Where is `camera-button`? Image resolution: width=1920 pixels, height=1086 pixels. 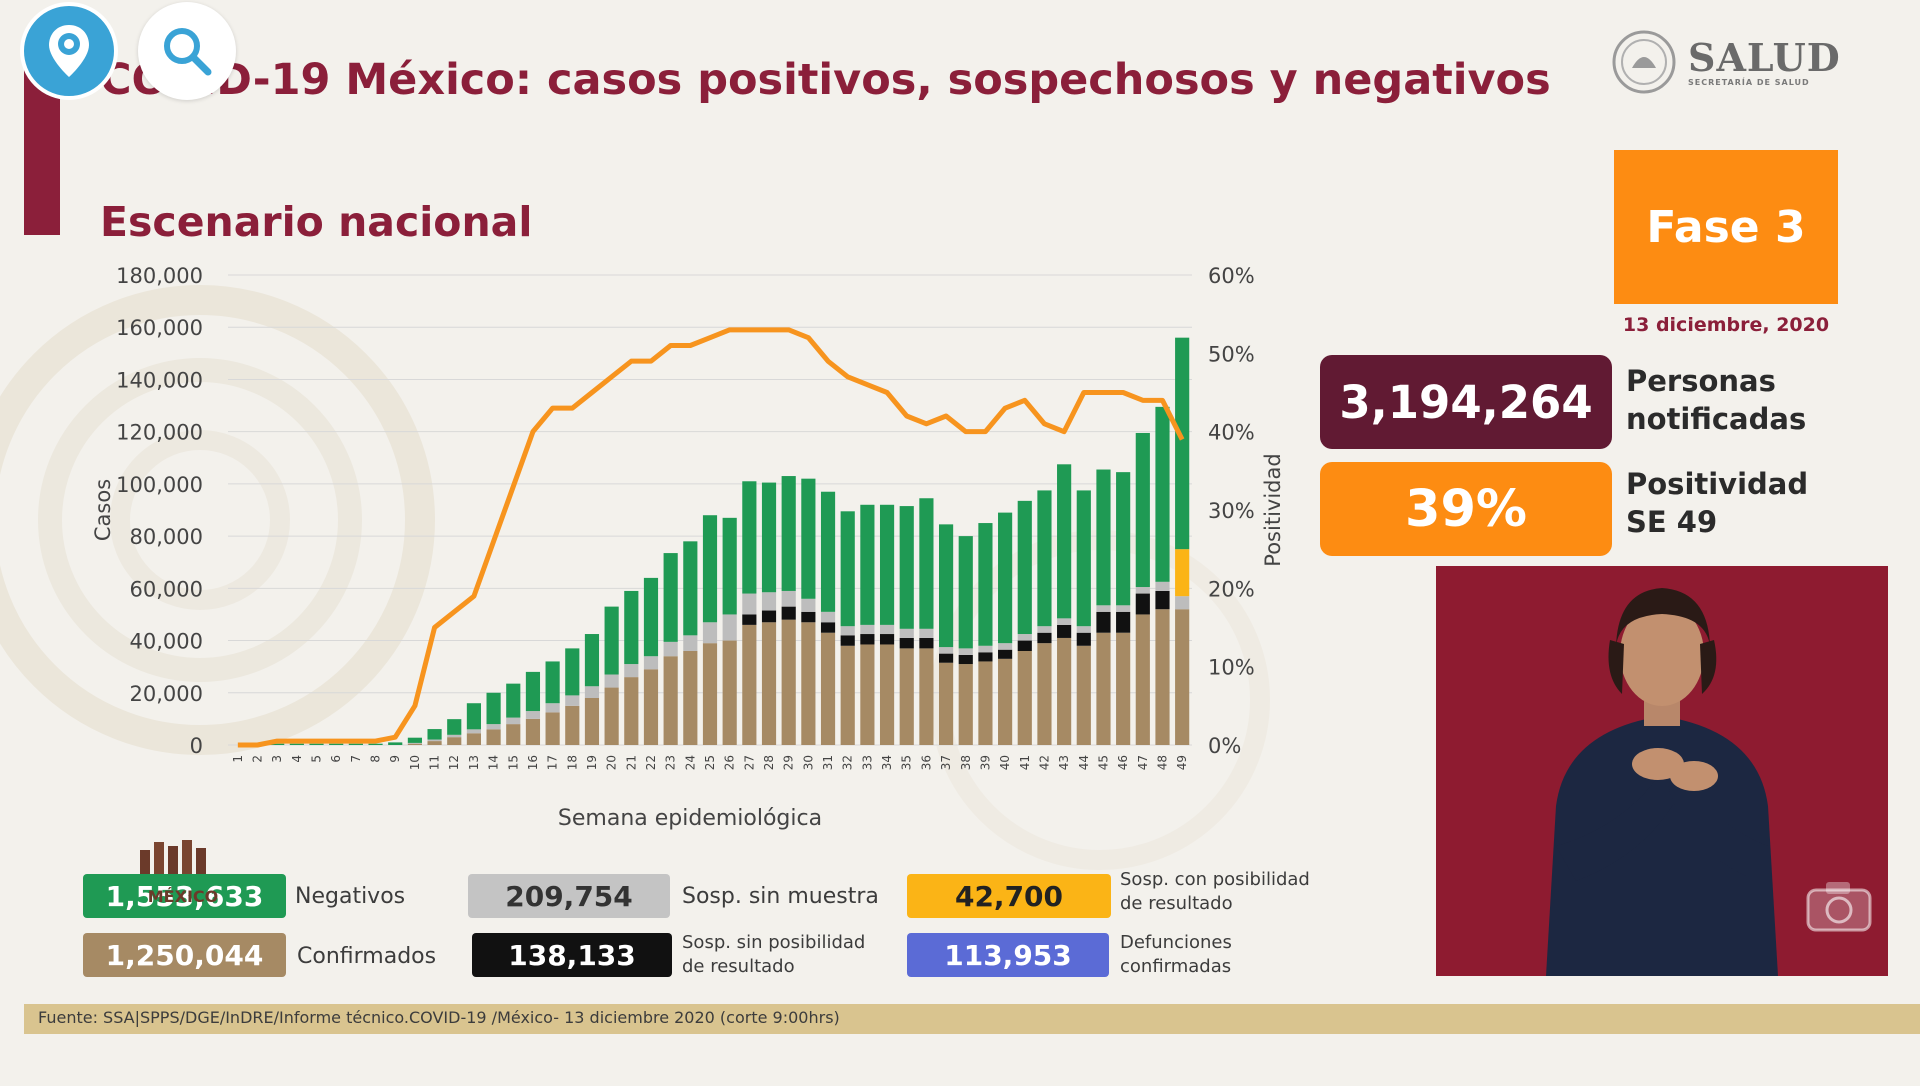 camera-button is located at coordinates (1839, 908).